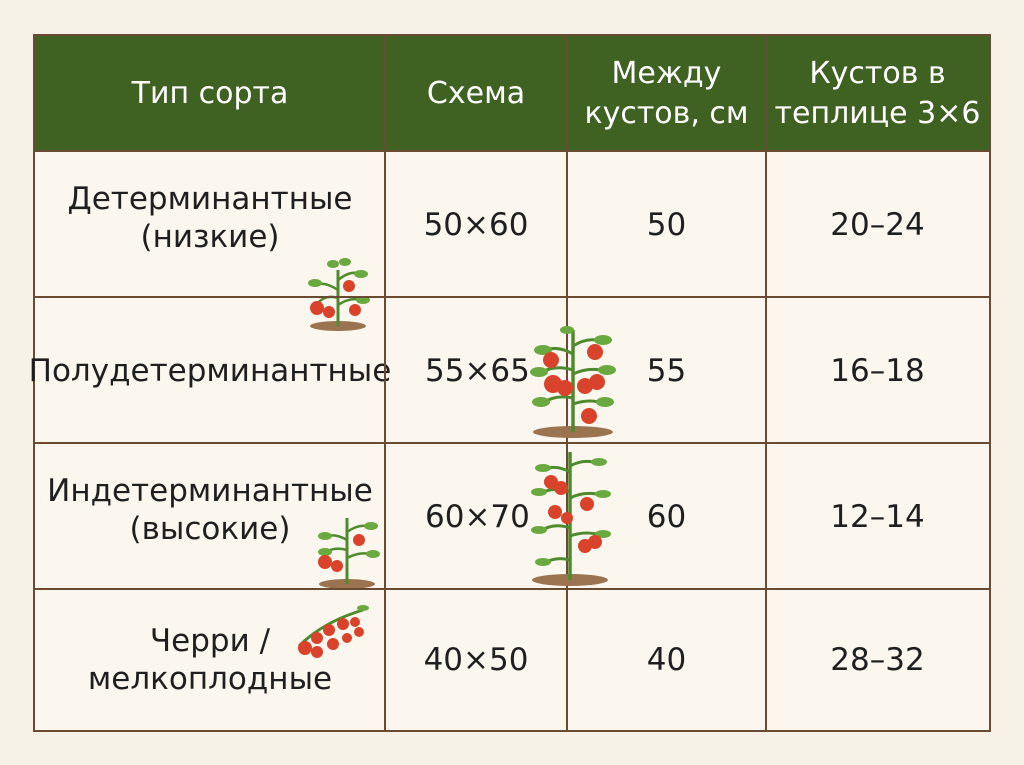 The width and height of the screenshot is (1024, 765). I want to click on between-cell: 50, so click(666, 225).